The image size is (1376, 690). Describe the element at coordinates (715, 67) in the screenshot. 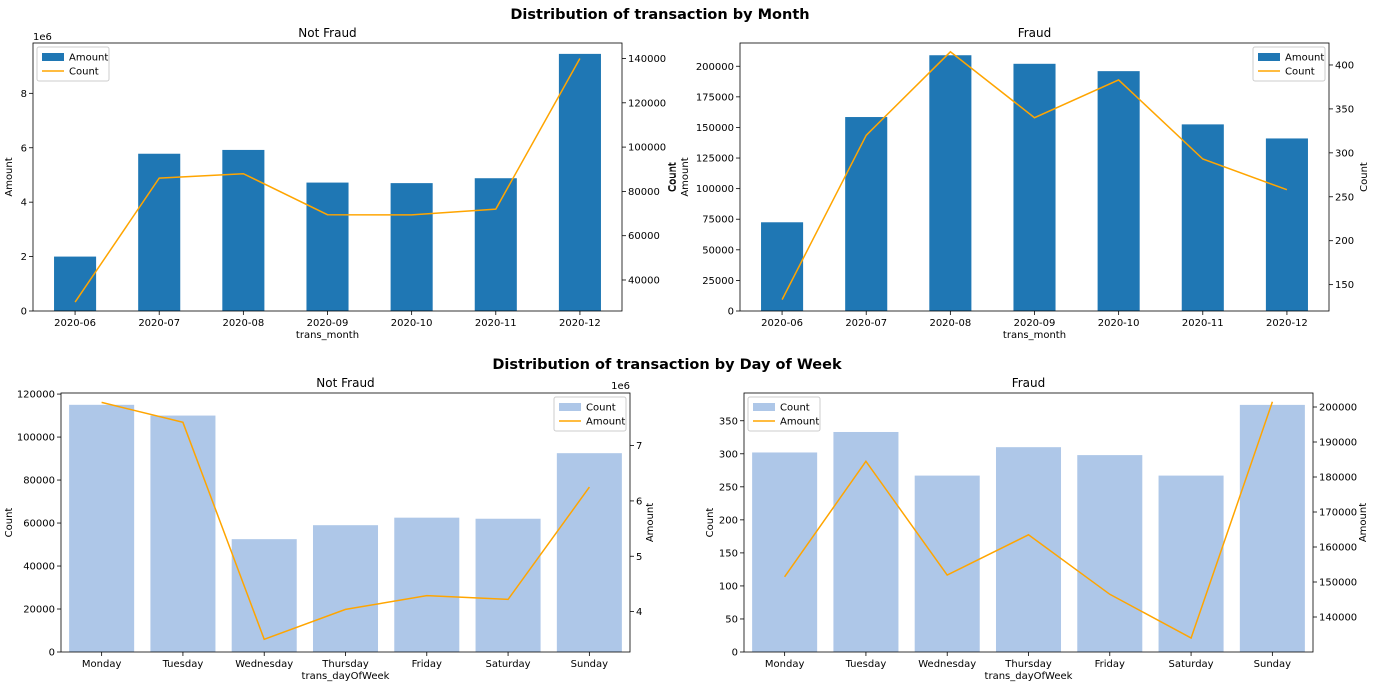

I see `y-tick-label-left: 200000` at that location.